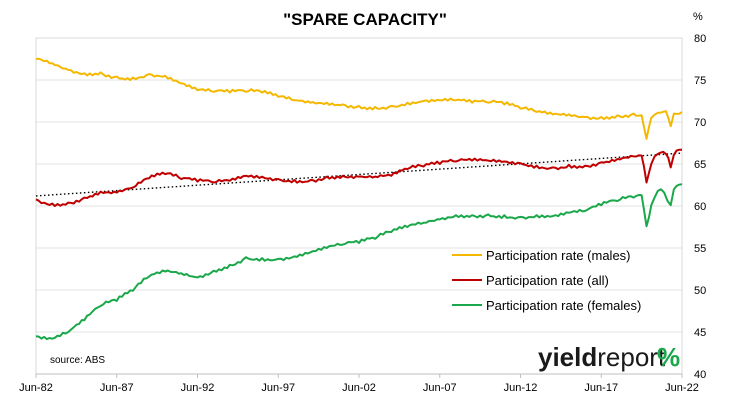 The height and width of the screenshot is (400, 730). I want to click on y-tick-label: 80, so click(700, 39).